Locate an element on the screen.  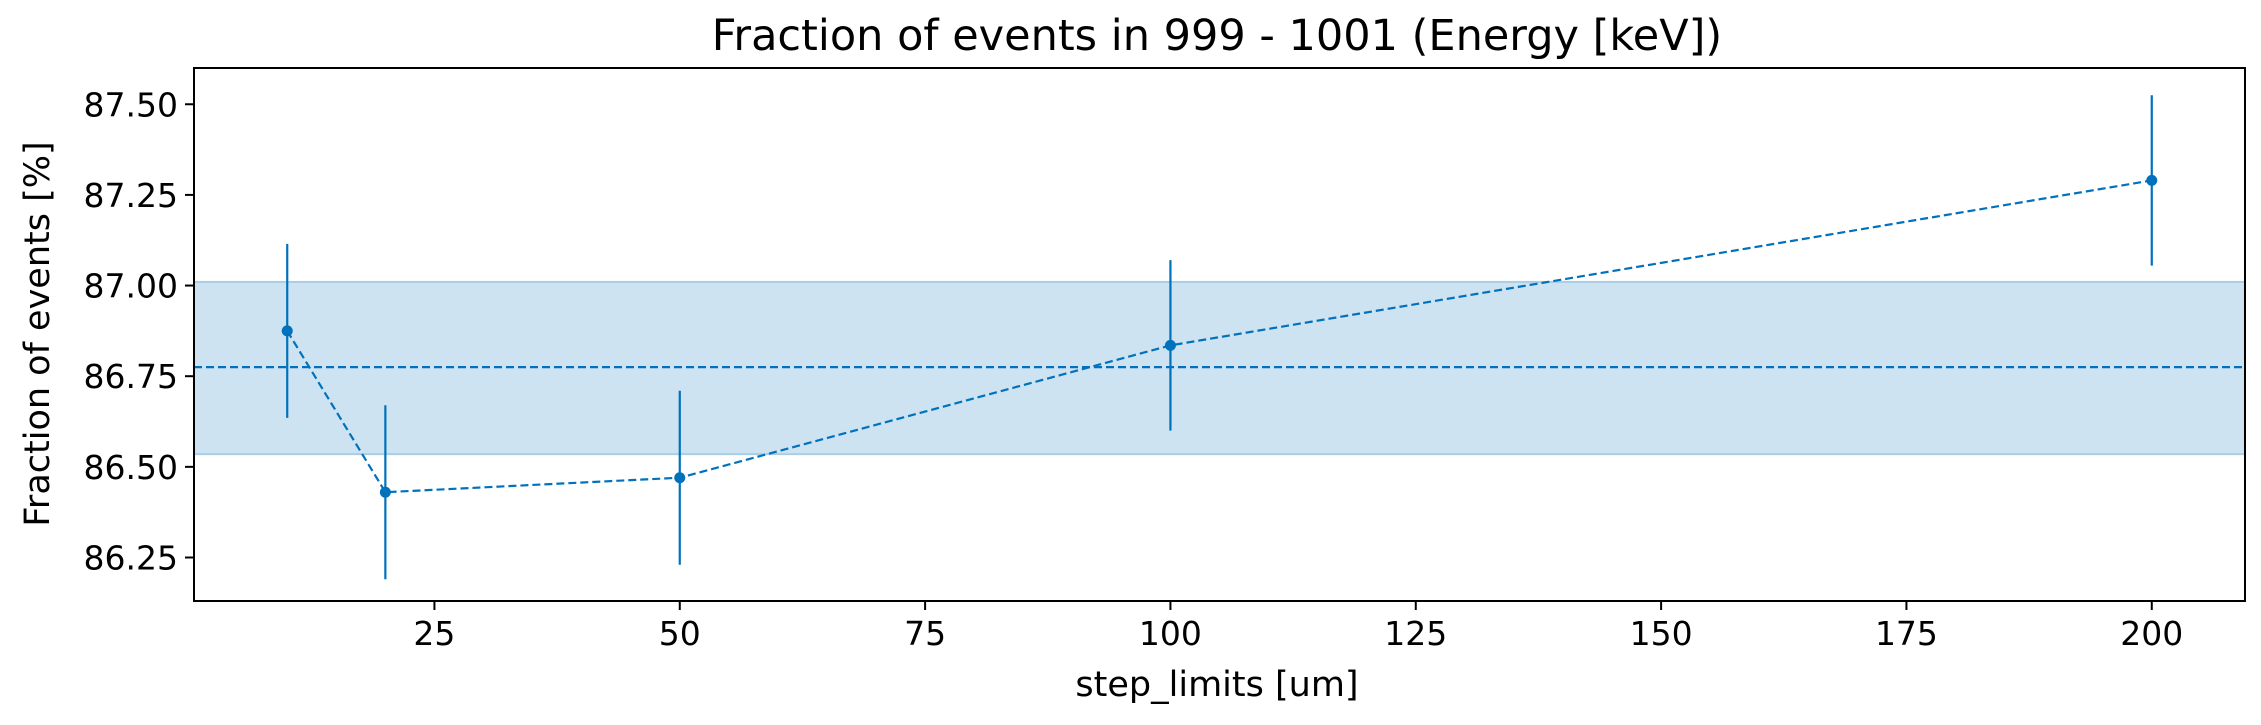
x-tick-label: 175 is located at coordinates (1906, 633).